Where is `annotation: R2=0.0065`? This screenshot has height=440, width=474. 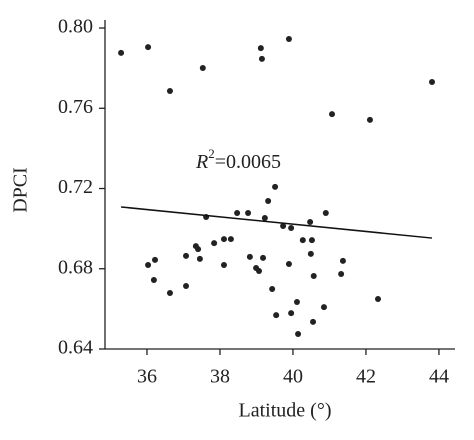
annotation: R2=0.0065 is located at coordinates (238, 159).